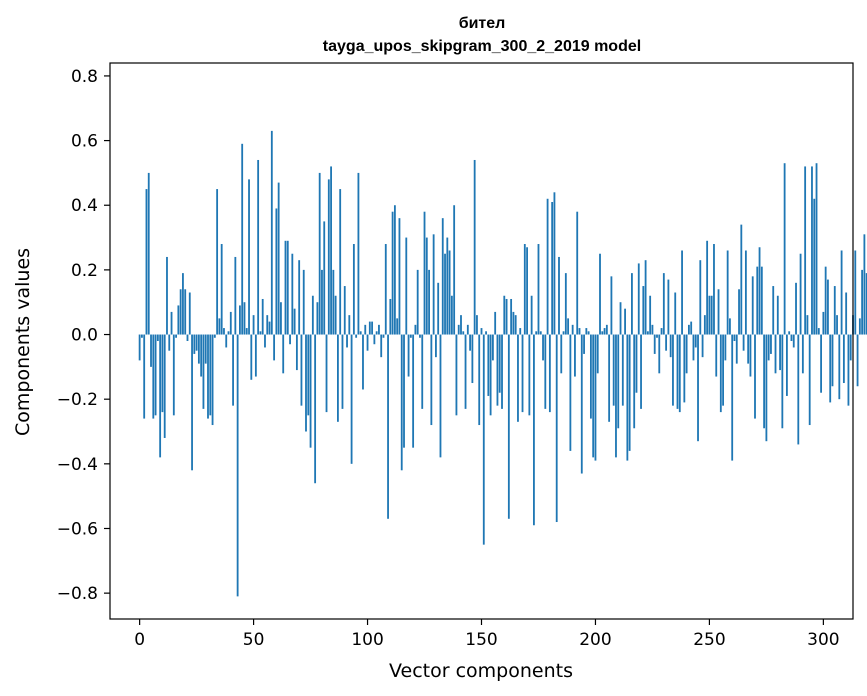 The width and height of the screenshot is (867, 696). I want to click on x-axis-label: Vector components, so click(481, 671).